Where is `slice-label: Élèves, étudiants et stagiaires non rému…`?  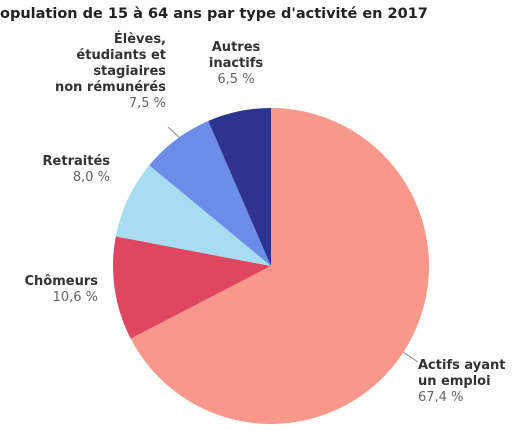
slice-label: Élèves, étudiants et stagiaires non rému… is located at coordinates (110, 72).